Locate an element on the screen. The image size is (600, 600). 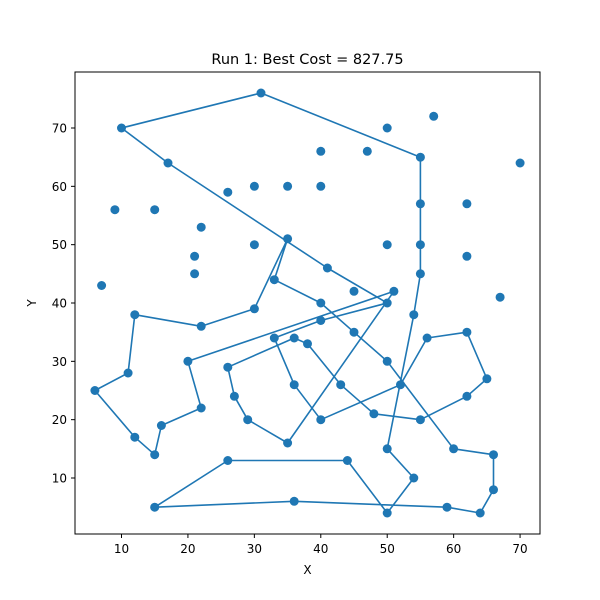
y-tick-label: 60 is located at coordinates (59, 187).